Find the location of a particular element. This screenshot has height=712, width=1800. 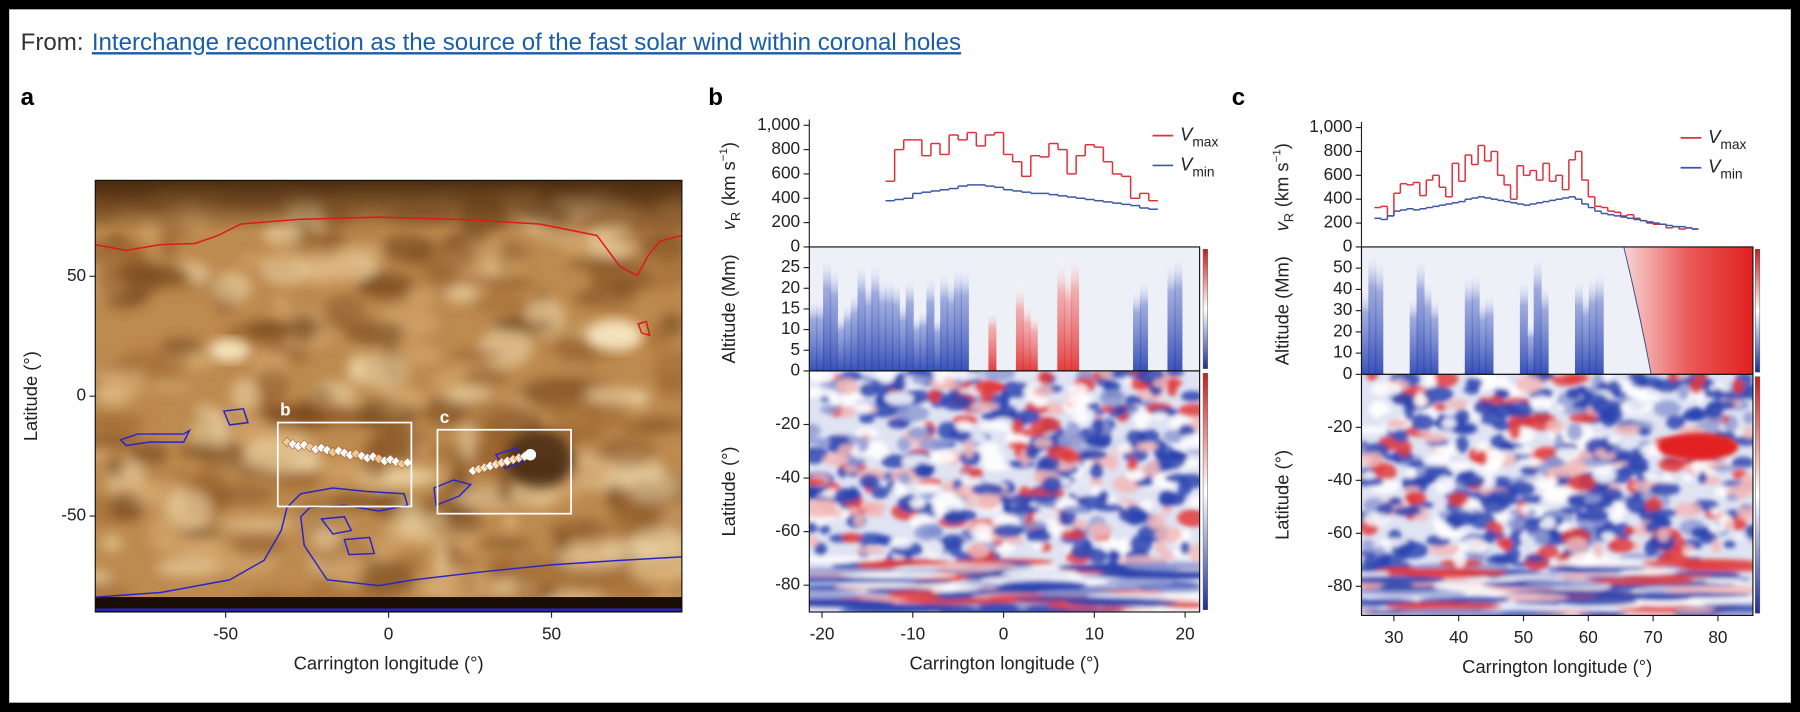

y-tick-label: 1,000 is located at coordinates (1330, 126).